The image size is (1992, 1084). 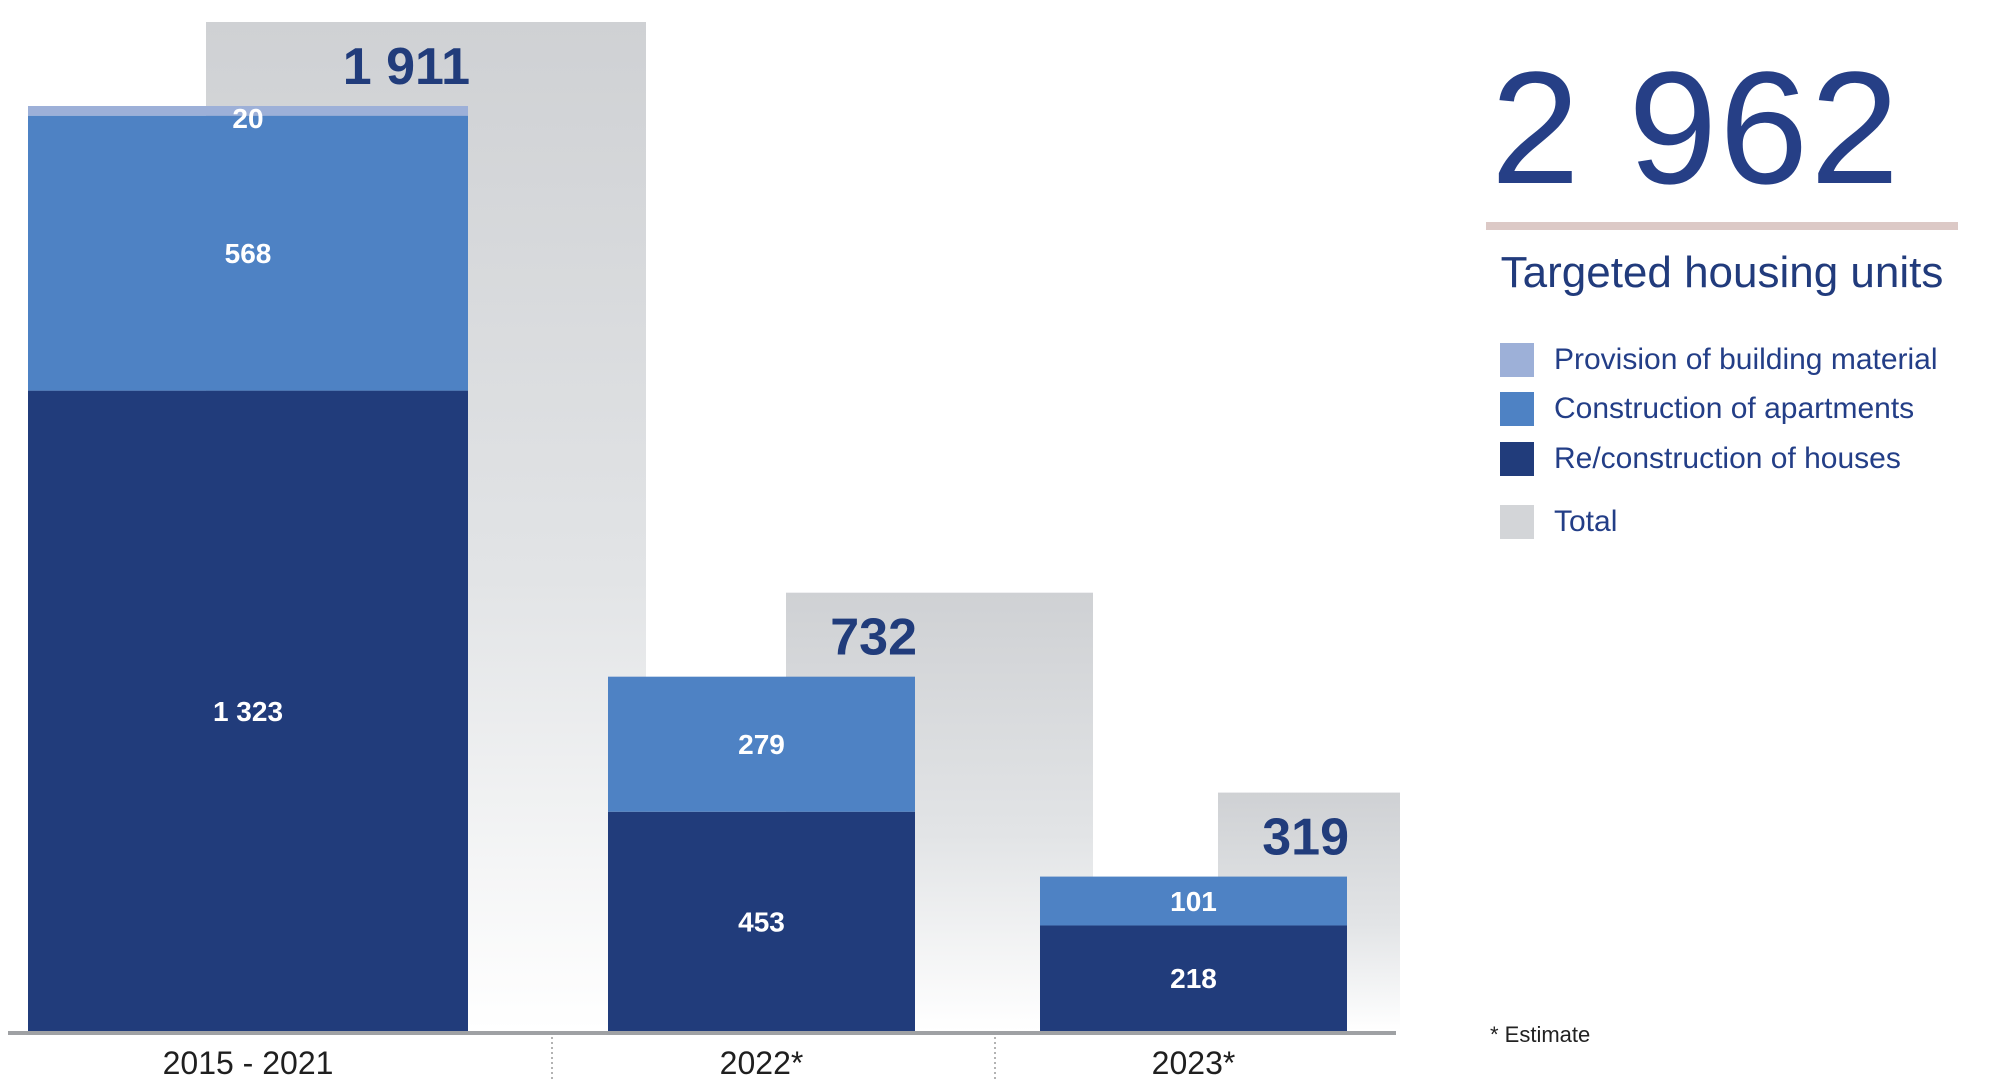 What do you see at coordinates (1722, 226) in the screenshot?
I see `divider-line` at bounding box center [1722, 226].